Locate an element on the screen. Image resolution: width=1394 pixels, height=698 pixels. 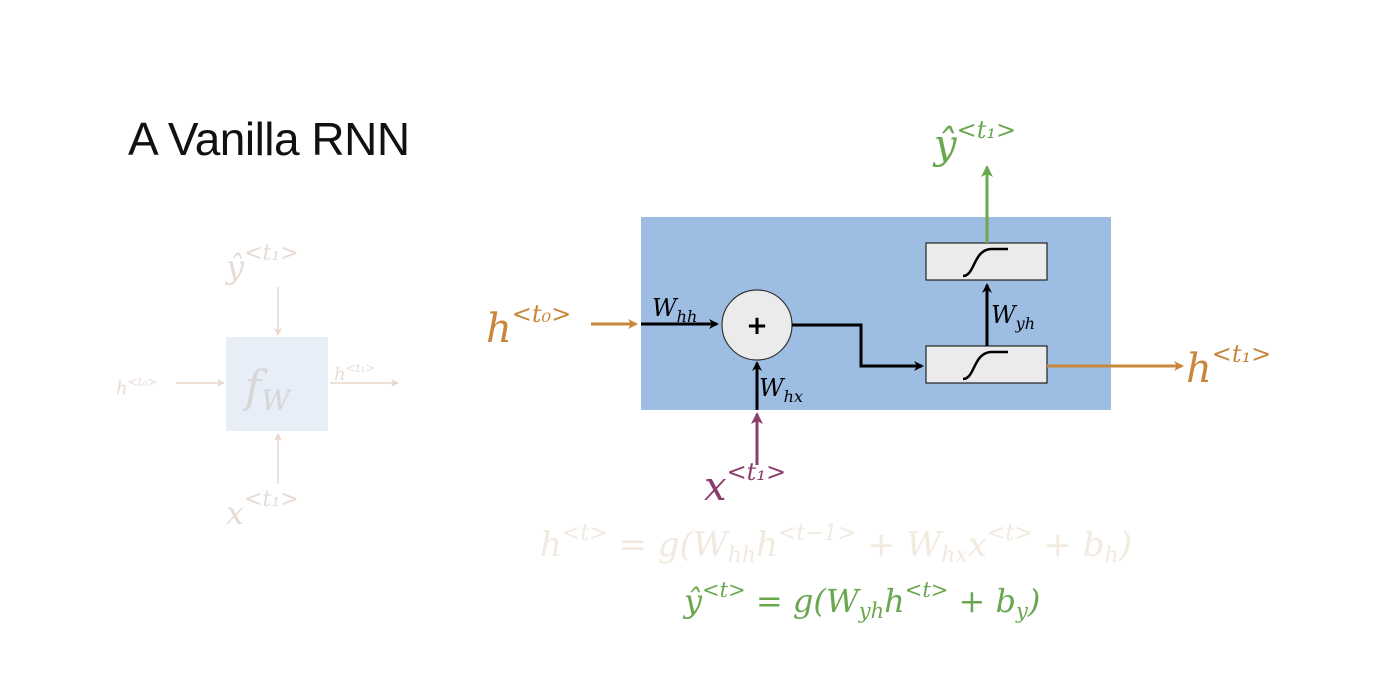
hidden-activation-box is located at coordinates (986, 364).